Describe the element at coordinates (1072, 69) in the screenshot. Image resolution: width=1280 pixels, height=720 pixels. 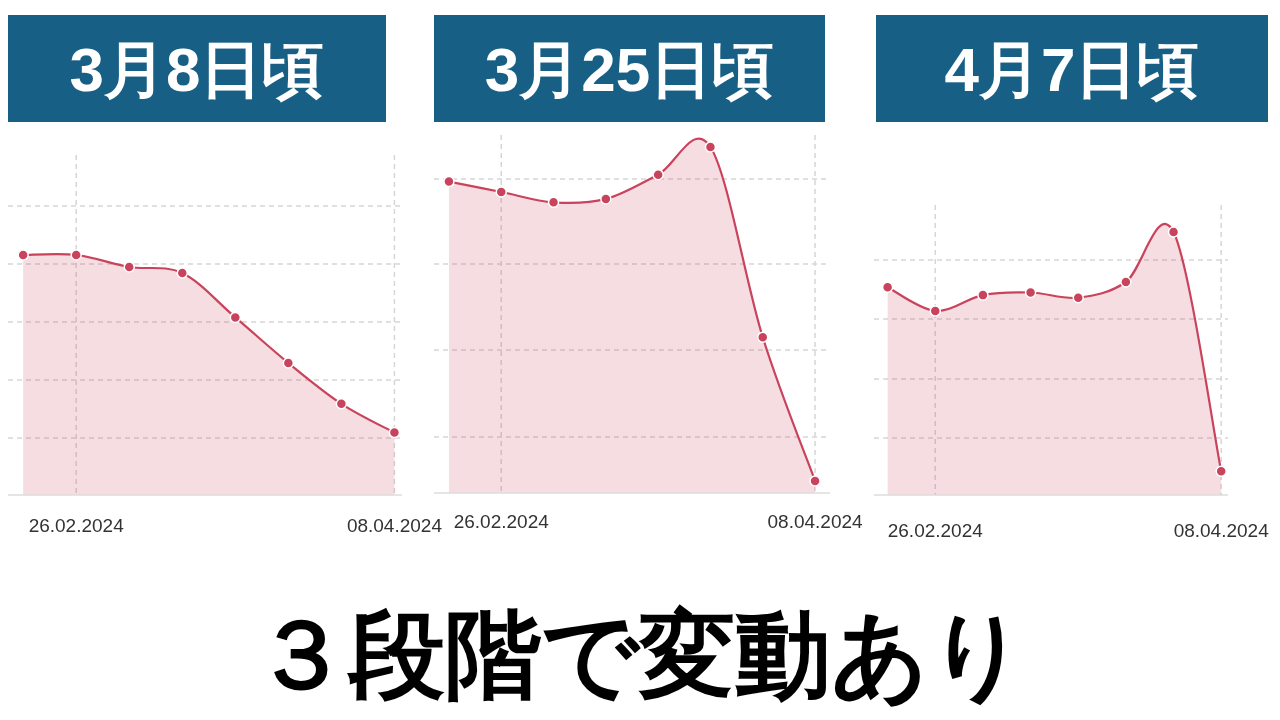
I see `chart-title: 4月7日頃` at that location.